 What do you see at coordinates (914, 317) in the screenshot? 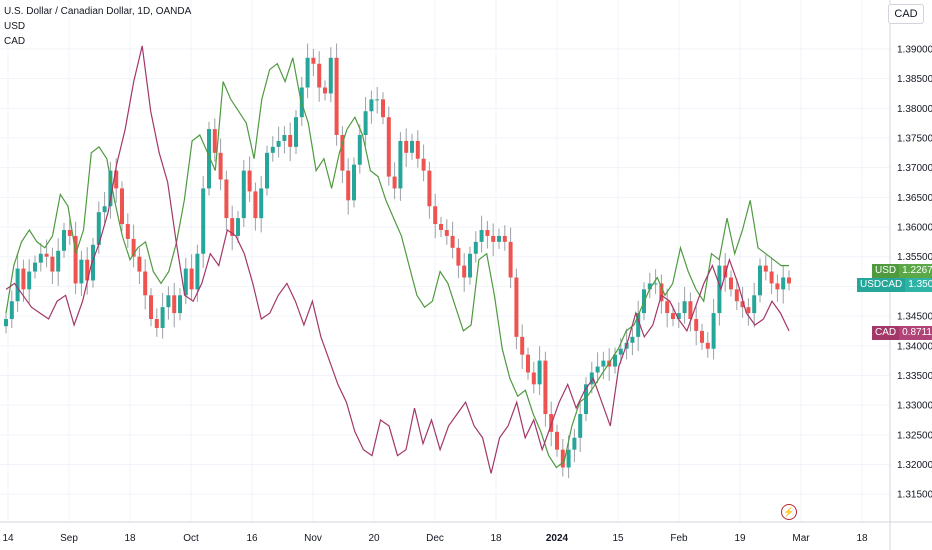
I see `y-tick-label: 1.34500` at bounding box center [914, 317].